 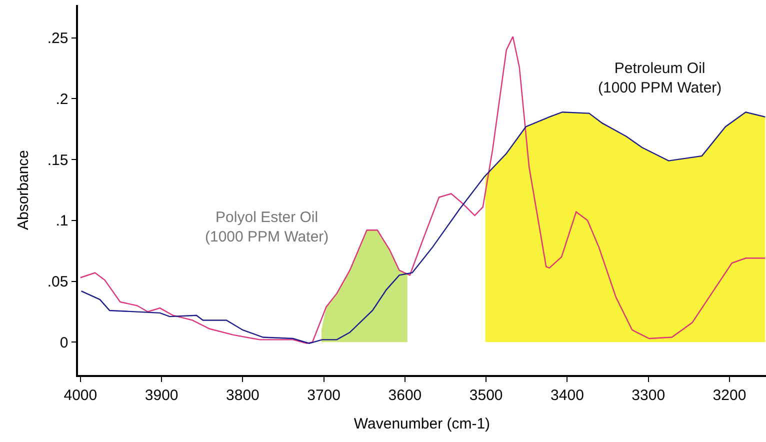 I want to click on x-tick-label: 3700, so click(x=324, y=395).